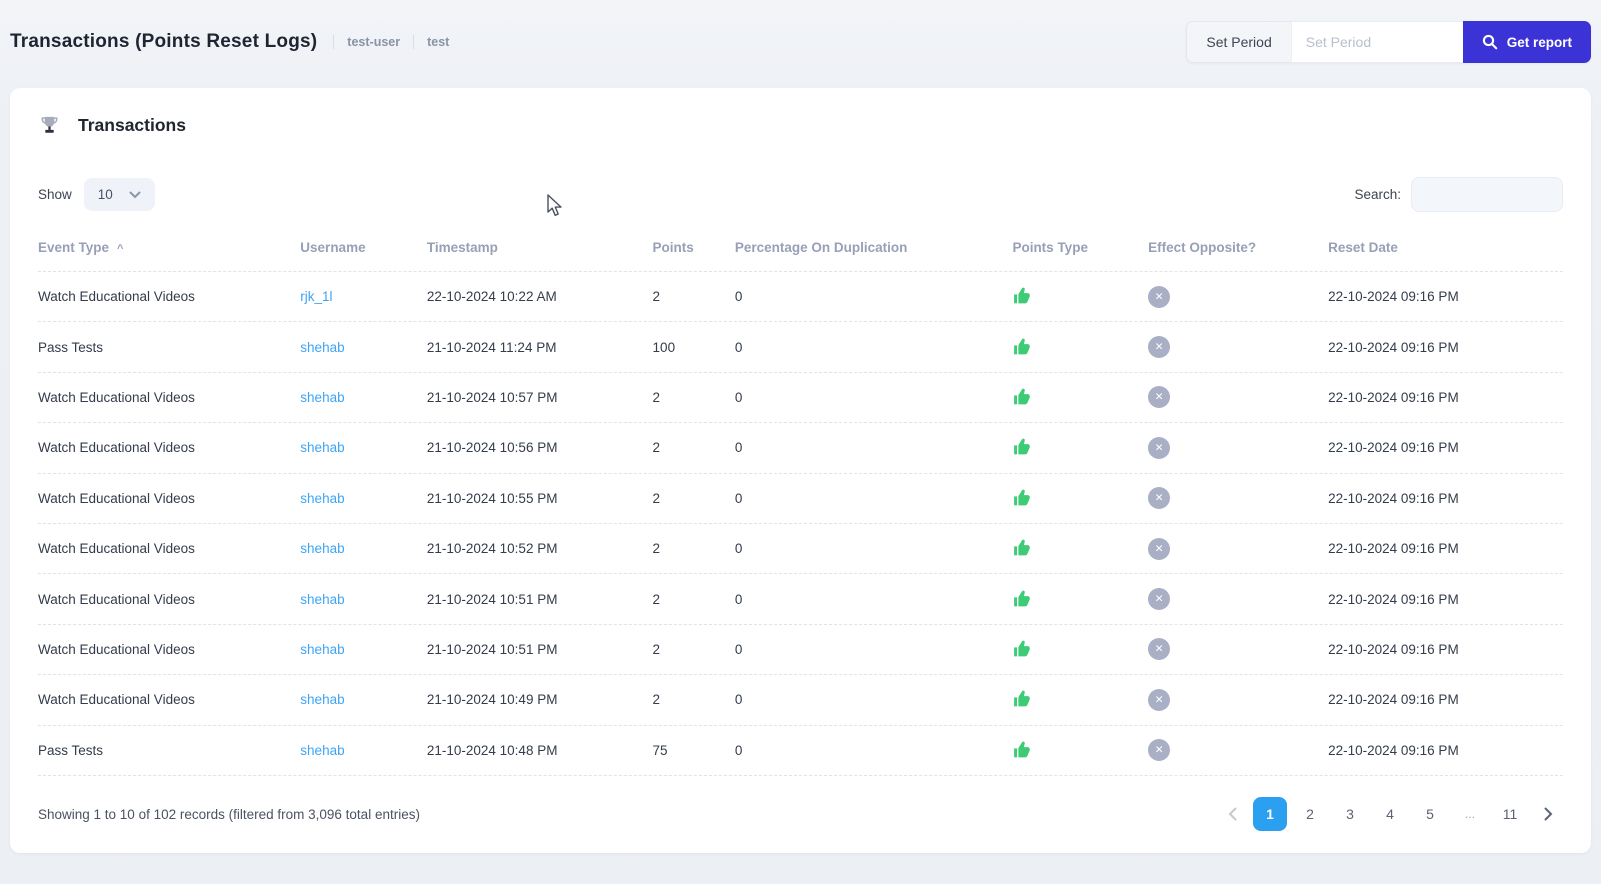 The height and width of the screenshot is (884, 1601). What do you see at coordinates (363, 296) in the screenshot?
I see `cell-username: rjk_1l` at bounding box center [363, 296].